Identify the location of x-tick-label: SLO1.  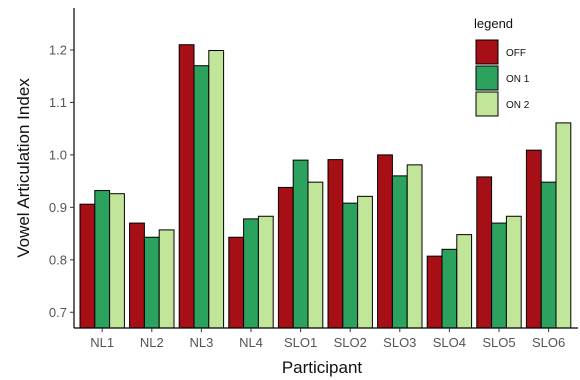
(300, 342).